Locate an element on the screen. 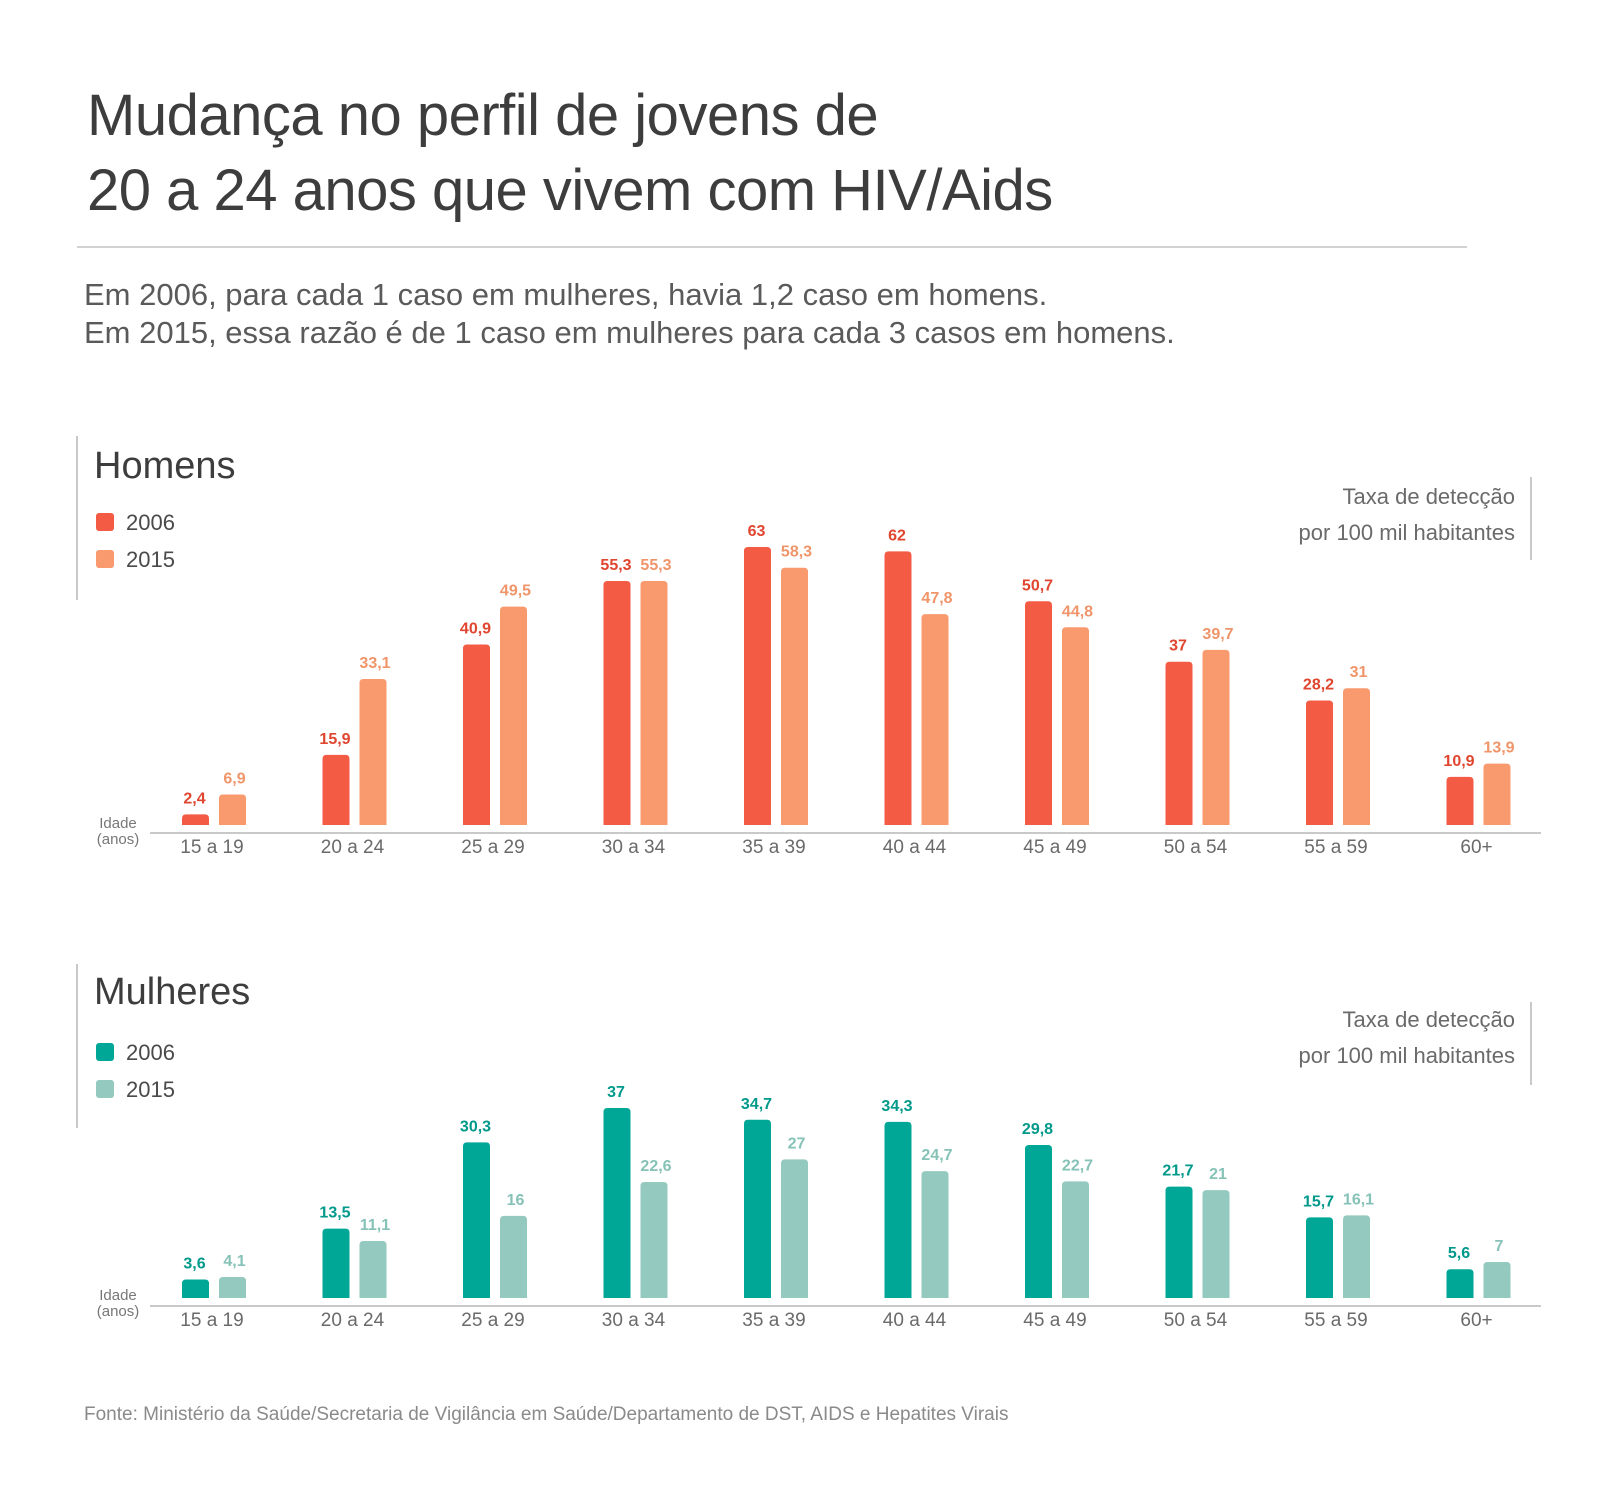 The image size is (1600, 1497). tick-label: 25 a 29 is located at coordinates (492, 847).